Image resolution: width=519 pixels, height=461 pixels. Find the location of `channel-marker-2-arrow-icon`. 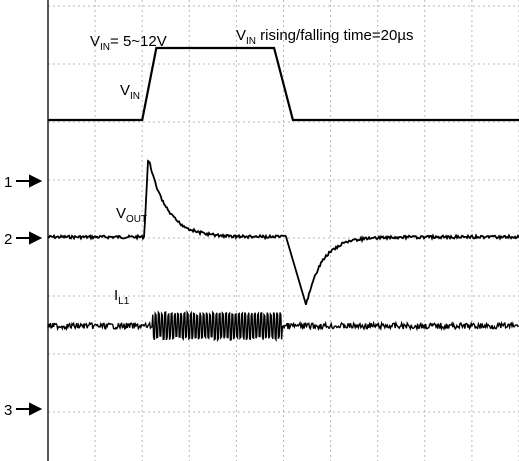

channel-marker-2-arrow-icon is located at coordinates (29, 238).